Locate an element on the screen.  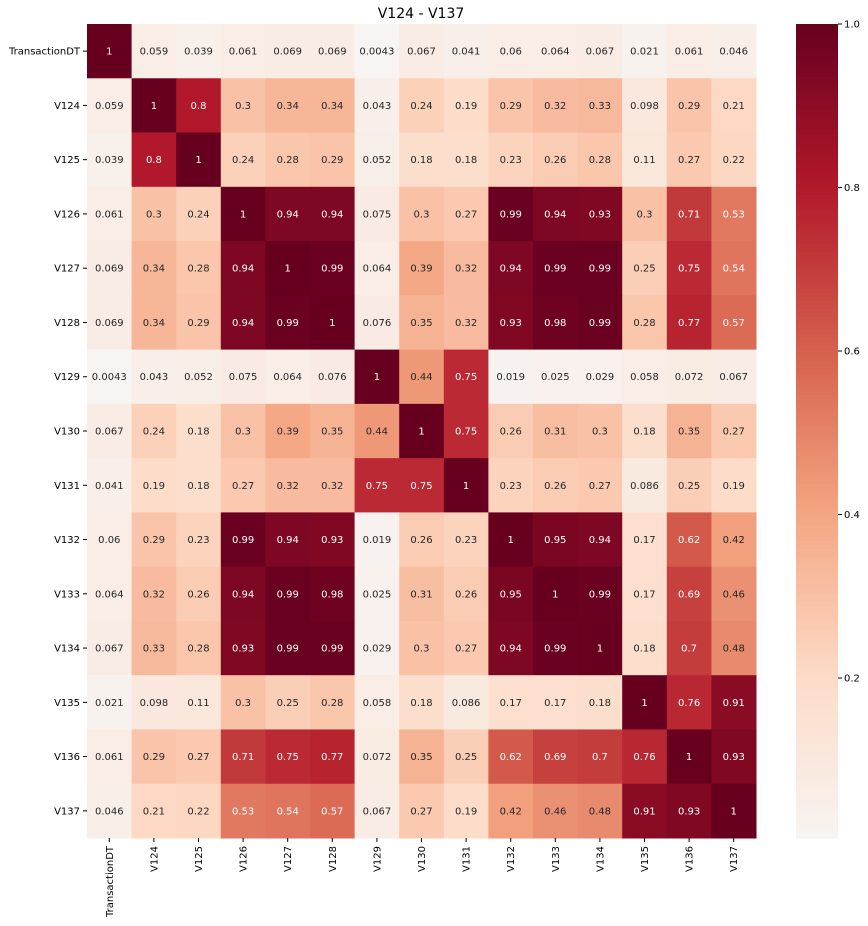
heatmap-cell-label: 0.26 is located at coordinates (421, 540).